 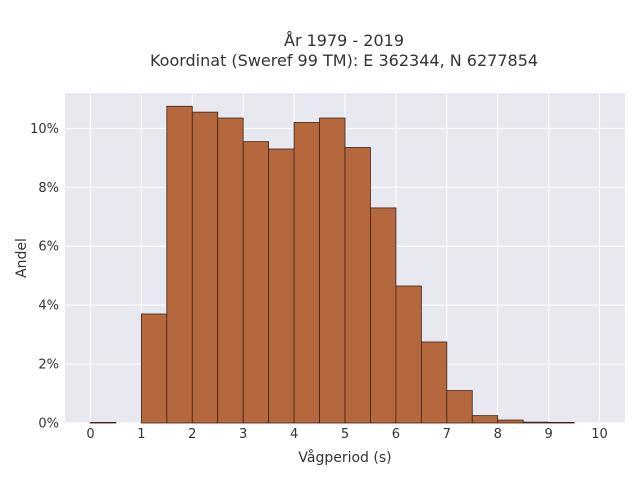 I want to click on x-tick-label: 9, so click(x=548, y=434).